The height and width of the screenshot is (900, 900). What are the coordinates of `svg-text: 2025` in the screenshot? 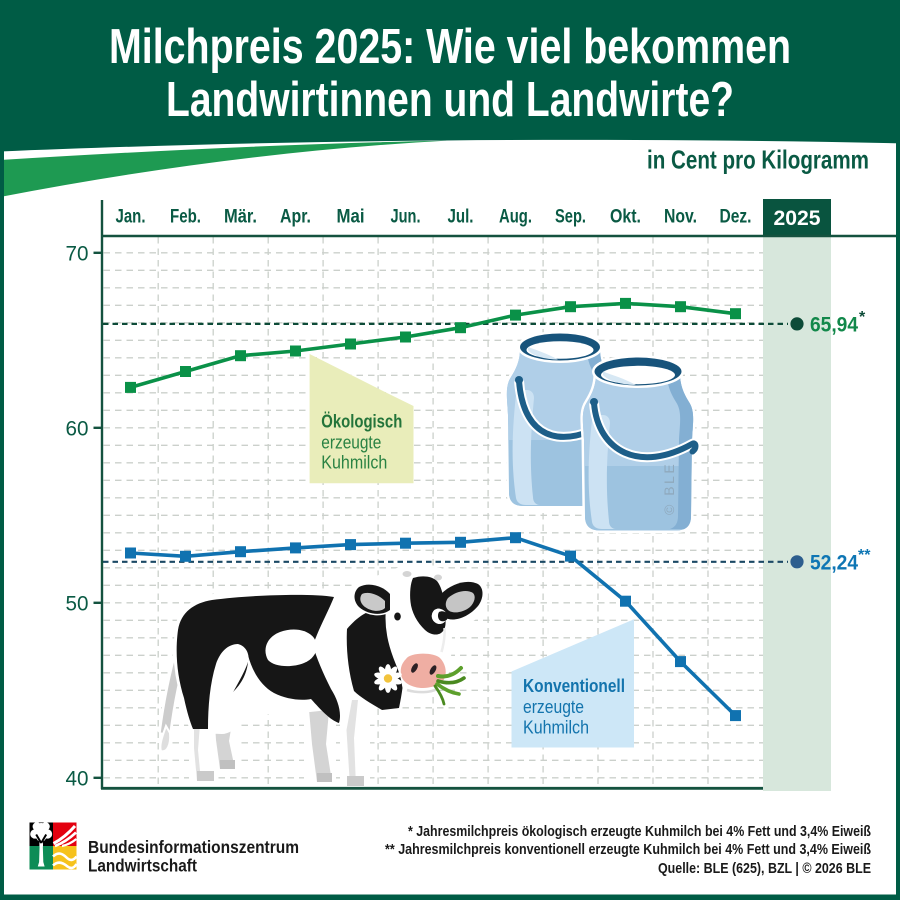 It's located at (797, 218).